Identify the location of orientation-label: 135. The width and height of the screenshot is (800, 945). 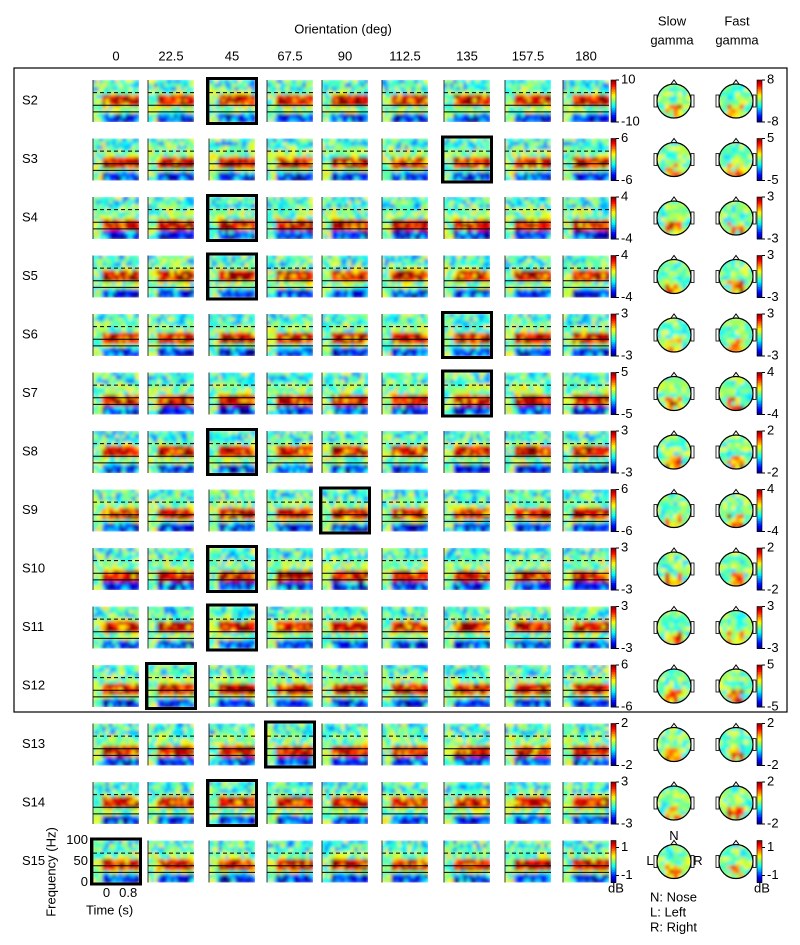
(467, 55).